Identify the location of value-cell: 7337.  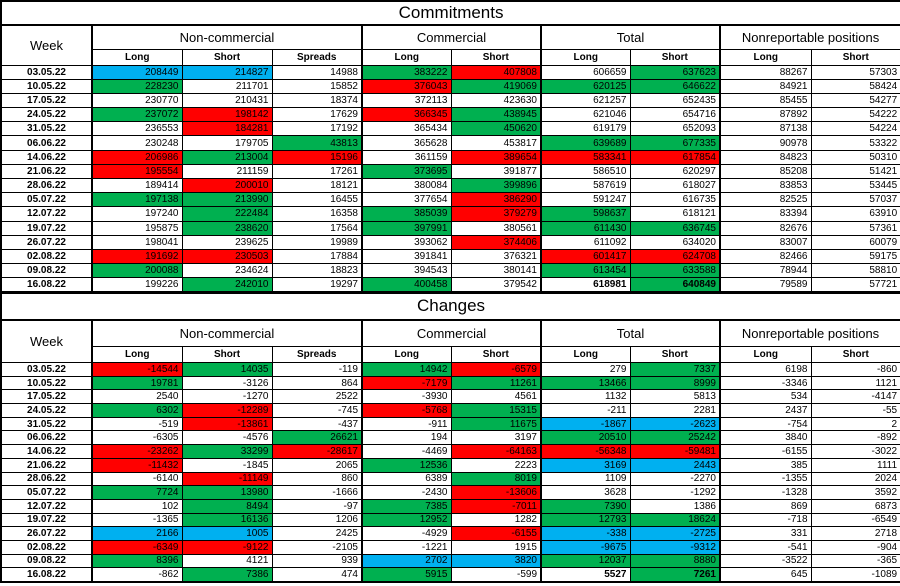
(675, 369).